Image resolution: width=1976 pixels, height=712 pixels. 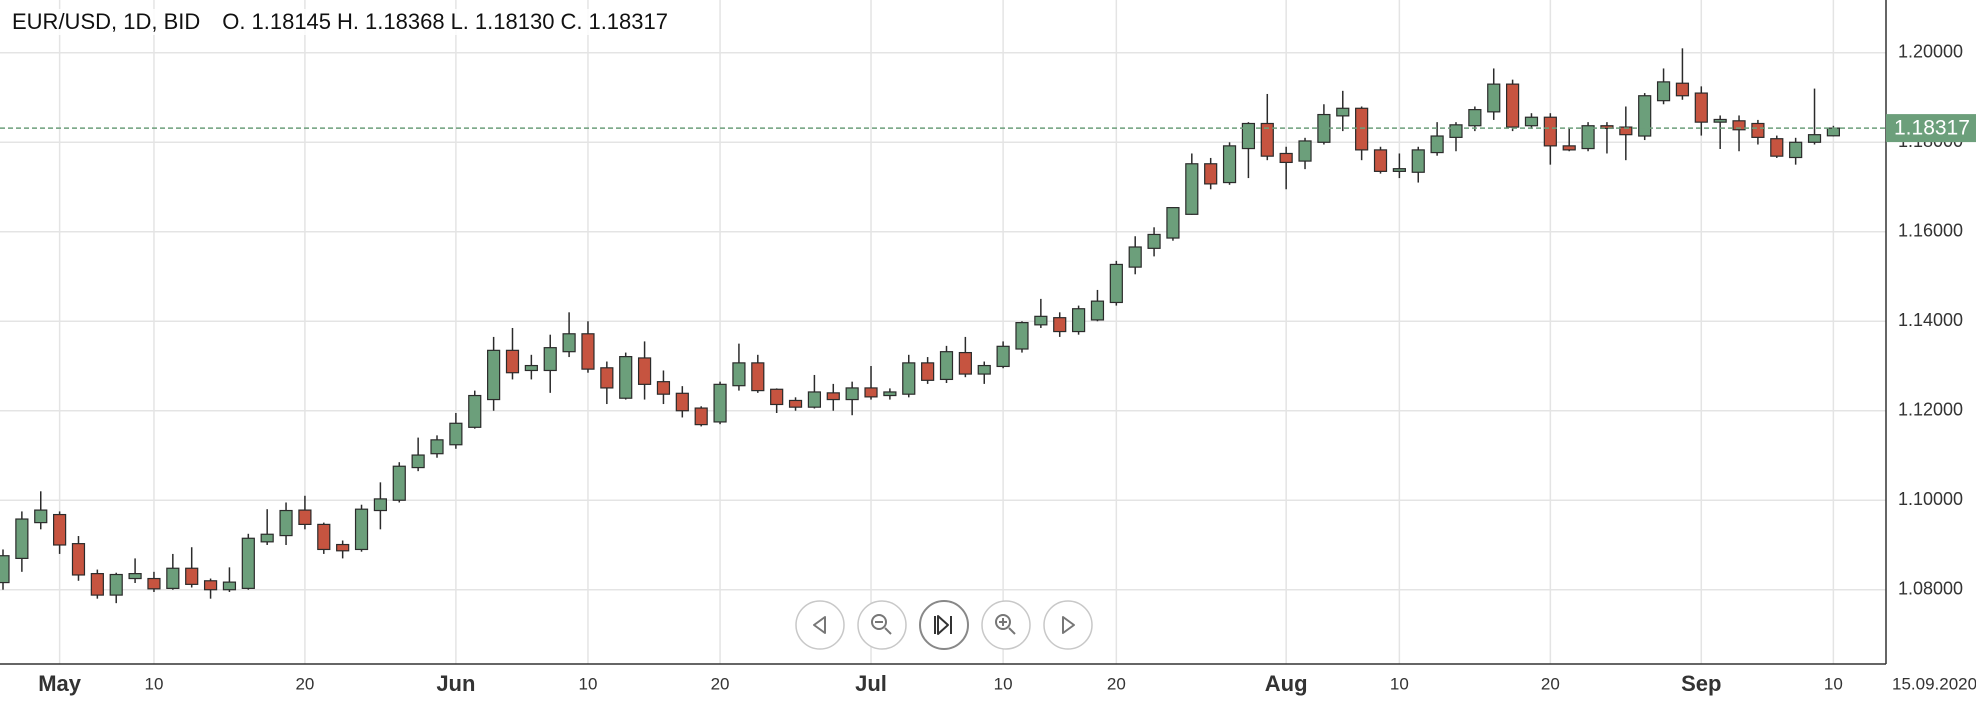 What do you see at coordinates (514, 21) in the screenshot?
I see `ohlc-value: 1.18130` at bounding box center [514, 21].